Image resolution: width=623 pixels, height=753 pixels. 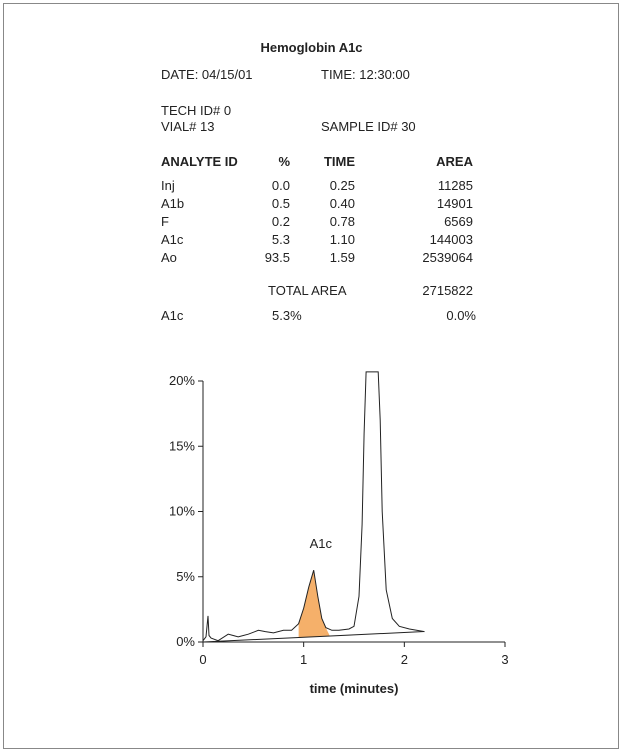 What do you see at coordinates (342, 239) in the screenshot?
I see `row-time: 1.10` at bounding box center [342, 239].